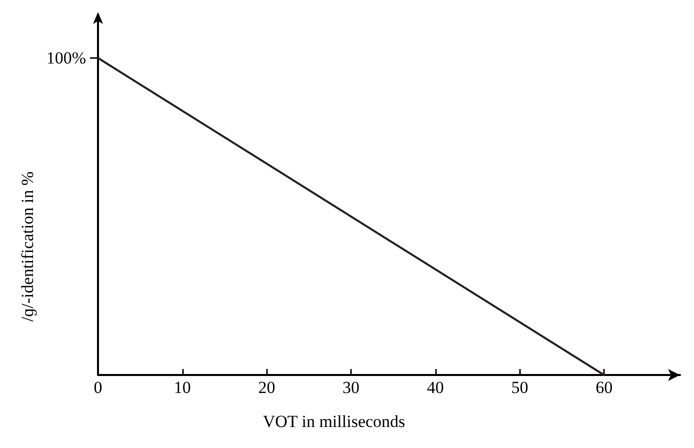 Image resolution: width=694 pixels, height=448 pixels. Describe the element at coordinates (267, 387) in the screenshot. I see `x-tick-label: 20` at that location.